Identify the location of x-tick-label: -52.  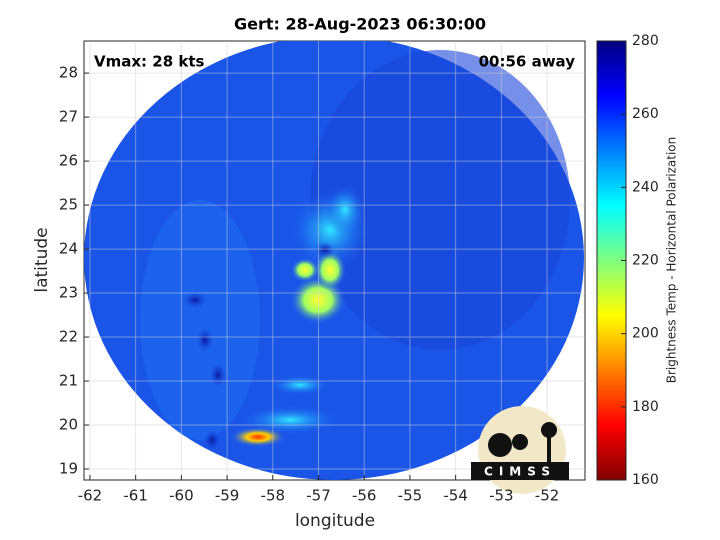
(547, 496).